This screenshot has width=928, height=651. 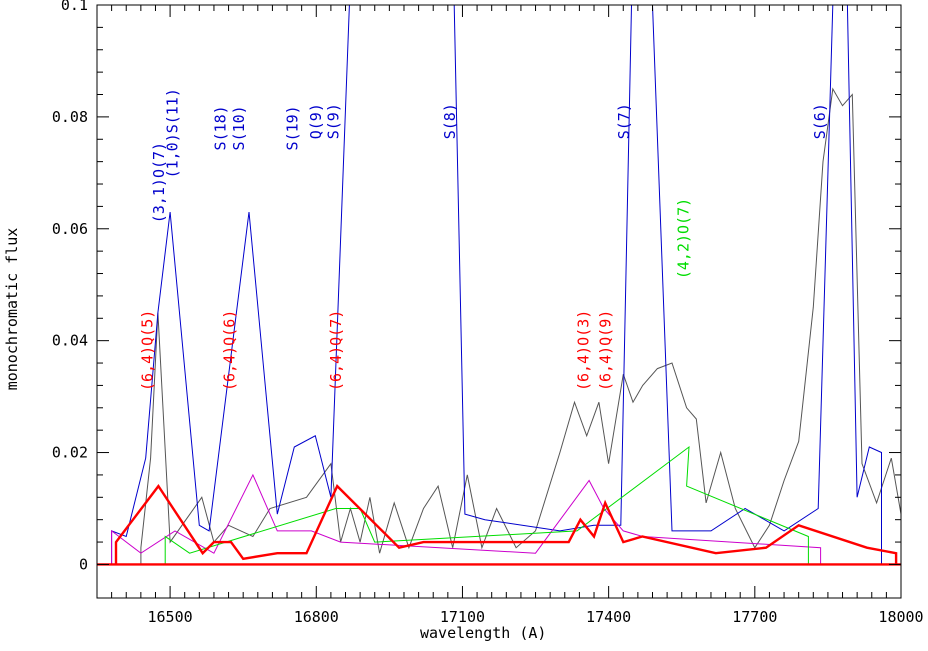 I want to click on series-model_green, so click(x=486, y=505).